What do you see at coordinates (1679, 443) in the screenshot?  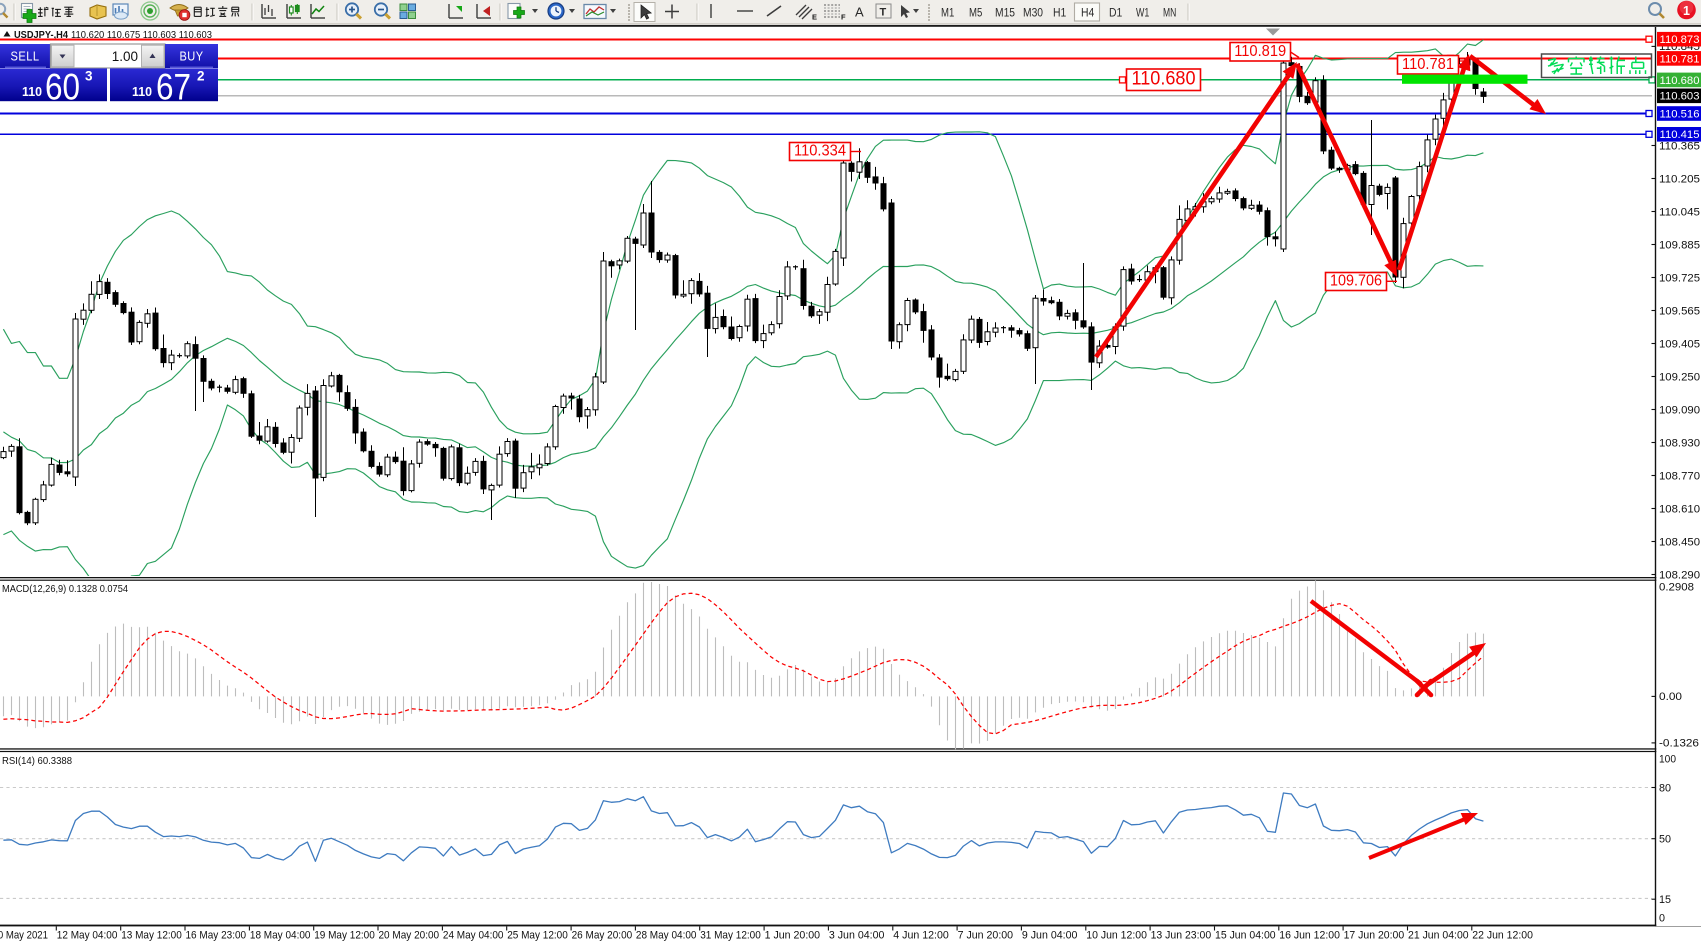 I see `svg-text: 108.930` at bounding box center [1679, 443].